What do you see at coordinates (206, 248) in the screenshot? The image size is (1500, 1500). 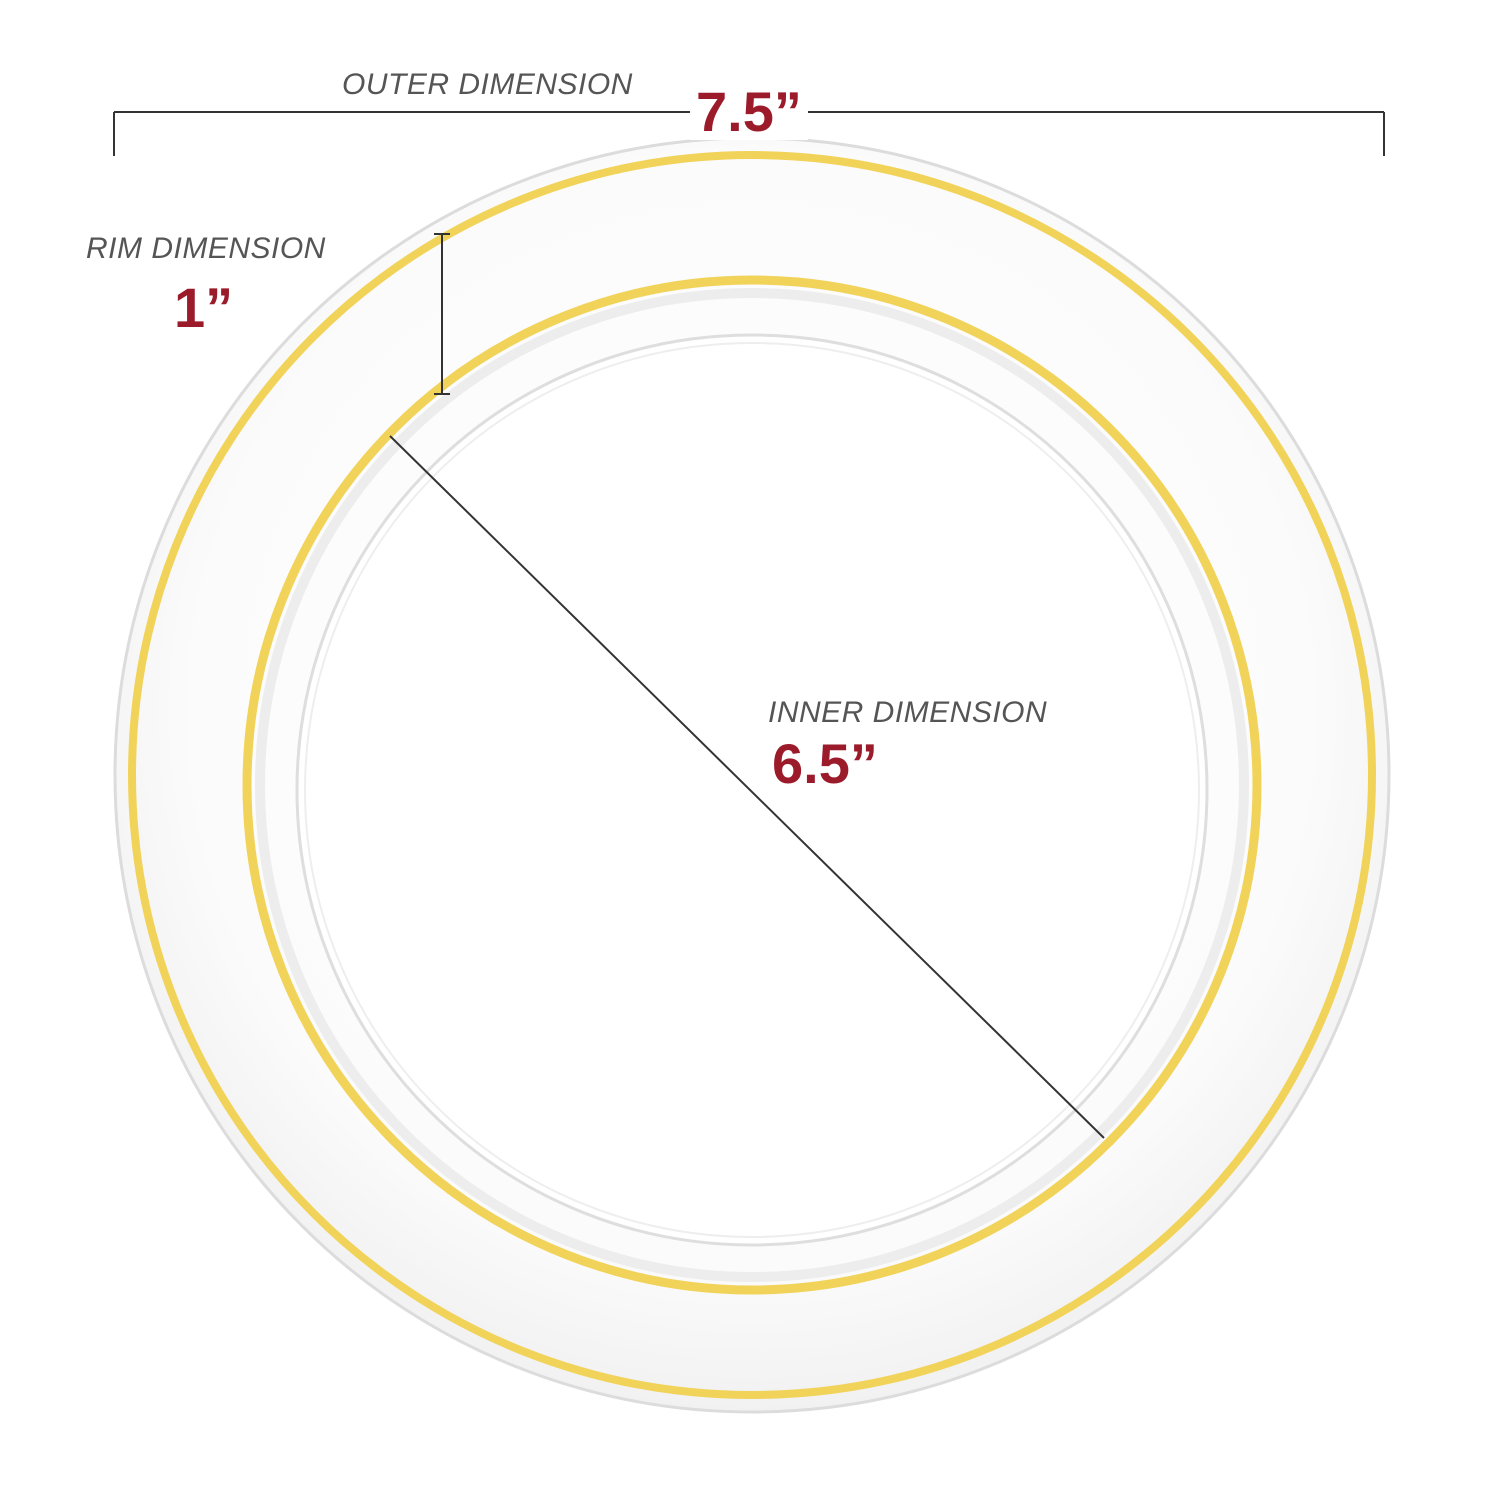 I see `rim-dimension-title: RIM DIMENSION` at bounding box center [206, 248].